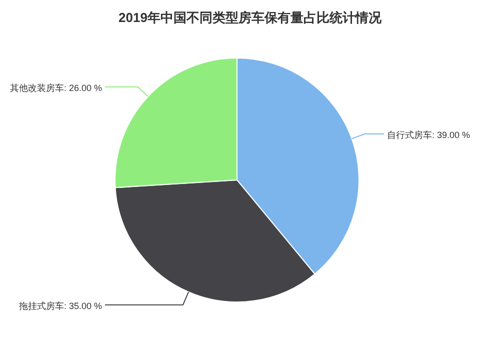 This screenshot has width=500, height=362. I want to click on chart-title: 2019年中国不同类型房车保有量占比统计情况, so click(250, 17).